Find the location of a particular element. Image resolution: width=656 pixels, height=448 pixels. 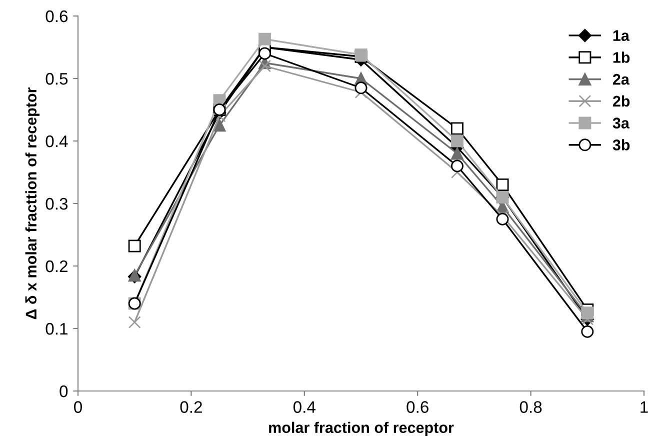

legend-label: 2a is located at coordinates (621, 79).